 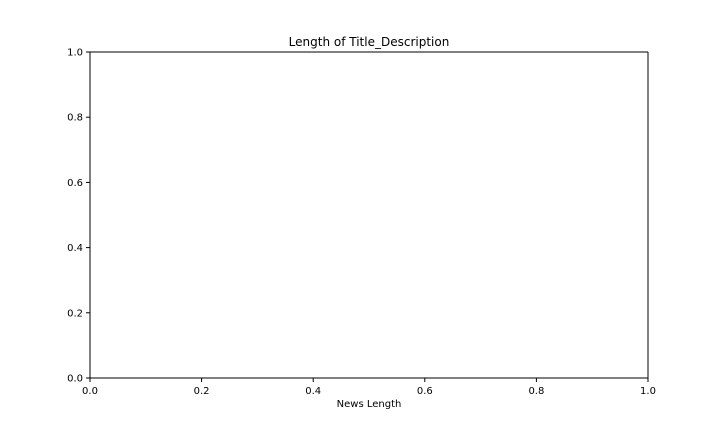 What do you see at coordinates (75, 313) in the screenshot?
I see `y-tick-label: 0.2` at bounding box center [75, 313].